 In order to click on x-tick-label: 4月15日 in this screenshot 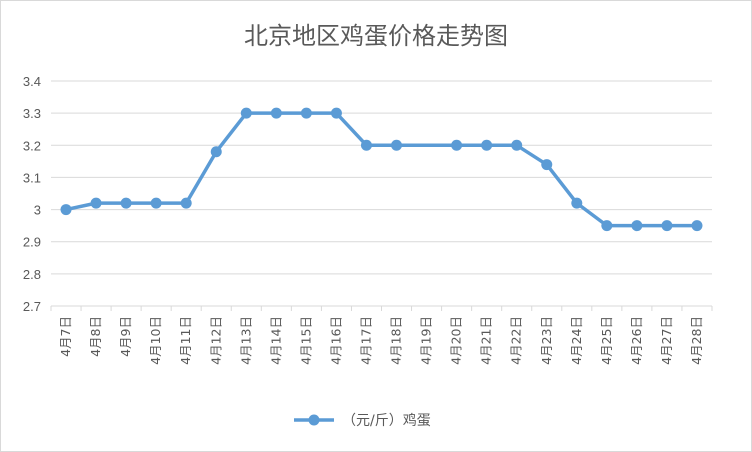, I will do `click(305, 340)`.